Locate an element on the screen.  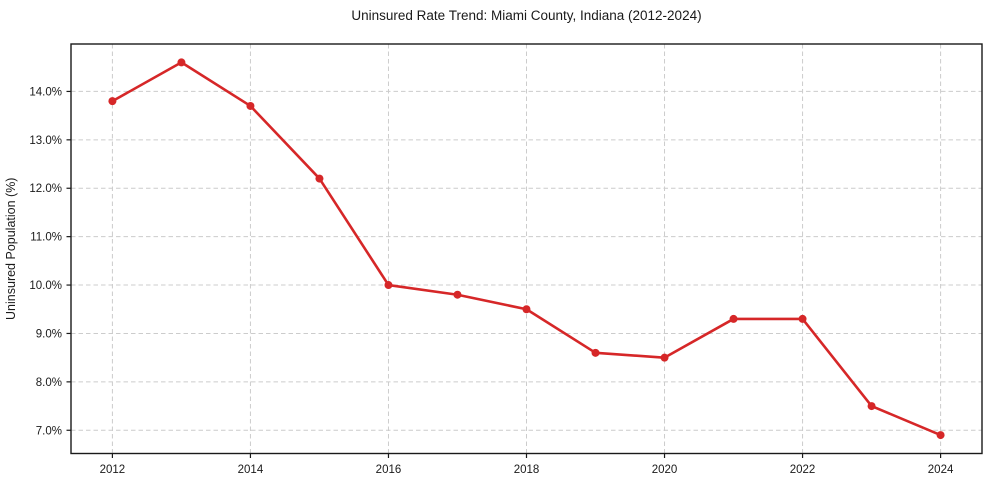
x-tick-label: 2018 is located at coordinates (527, 470).